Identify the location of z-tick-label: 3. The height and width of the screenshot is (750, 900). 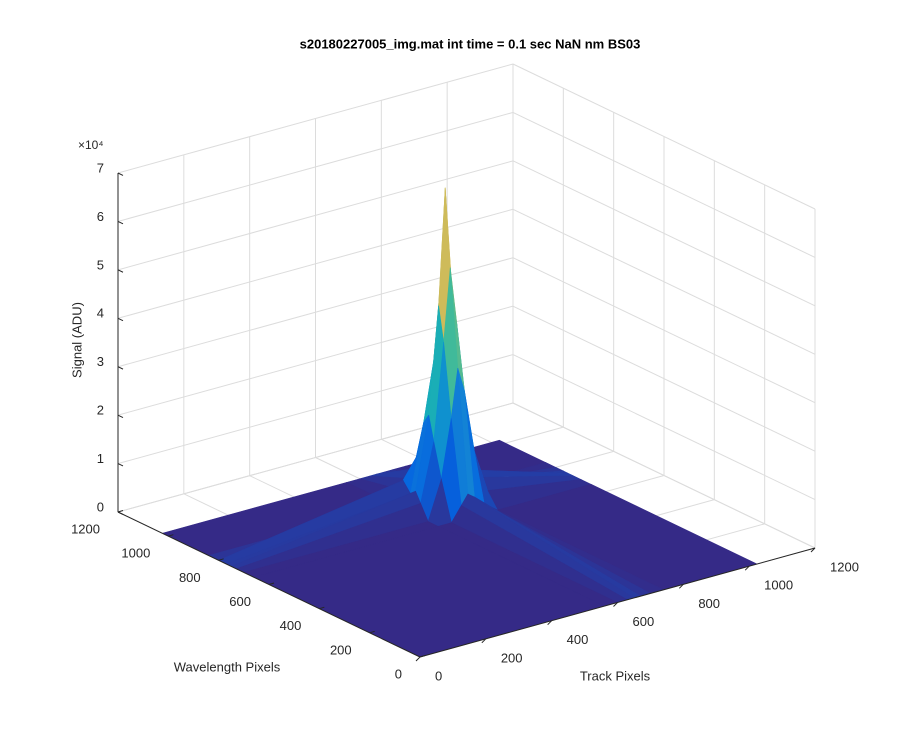
(100, 361).